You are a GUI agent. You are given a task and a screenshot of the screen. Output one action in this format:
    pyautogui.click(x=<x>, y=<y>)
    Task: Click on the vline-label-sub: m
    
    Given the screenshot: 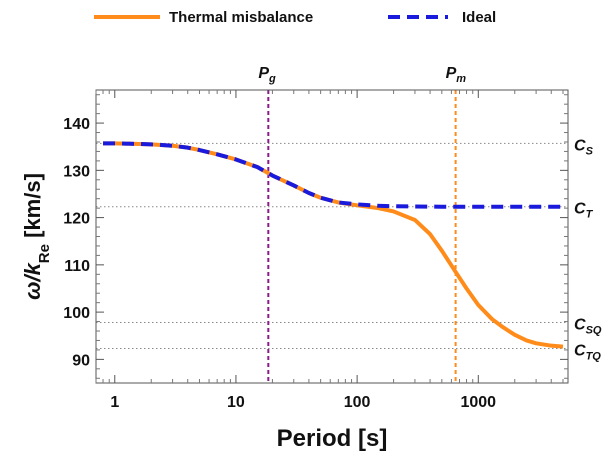 What is the action you would take?
    pyautogui.click(x=461, y=79)
    